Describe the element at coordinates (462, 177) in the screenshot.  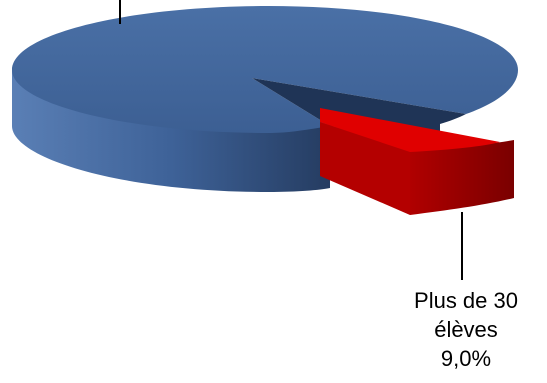
I see `pie-slice-exploded-side` at that location.